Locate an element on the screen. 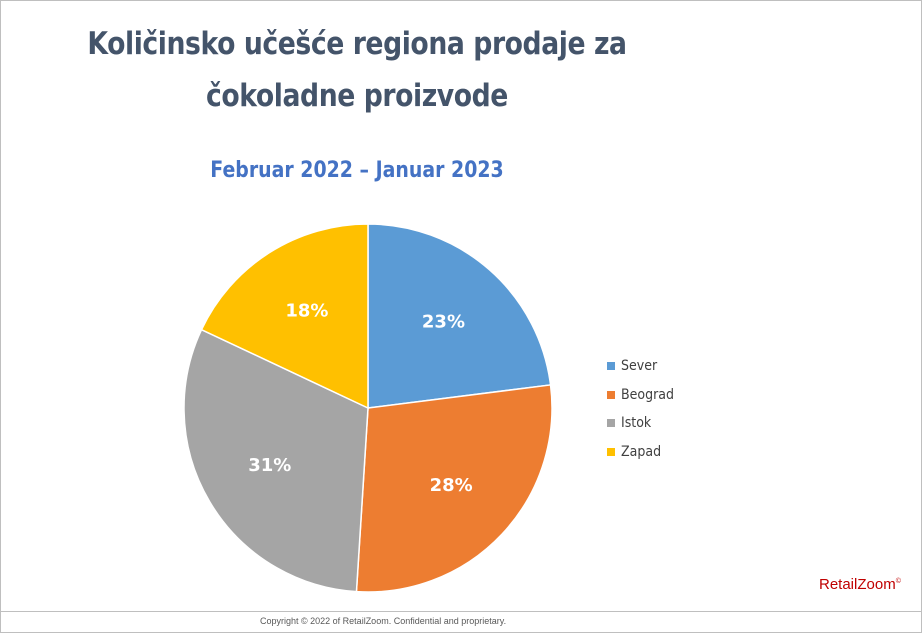 The width and height of the screenshot is (922, 633). chart-legend: Sever Beograd Istok Zapad is located at coordinates (643, 409).